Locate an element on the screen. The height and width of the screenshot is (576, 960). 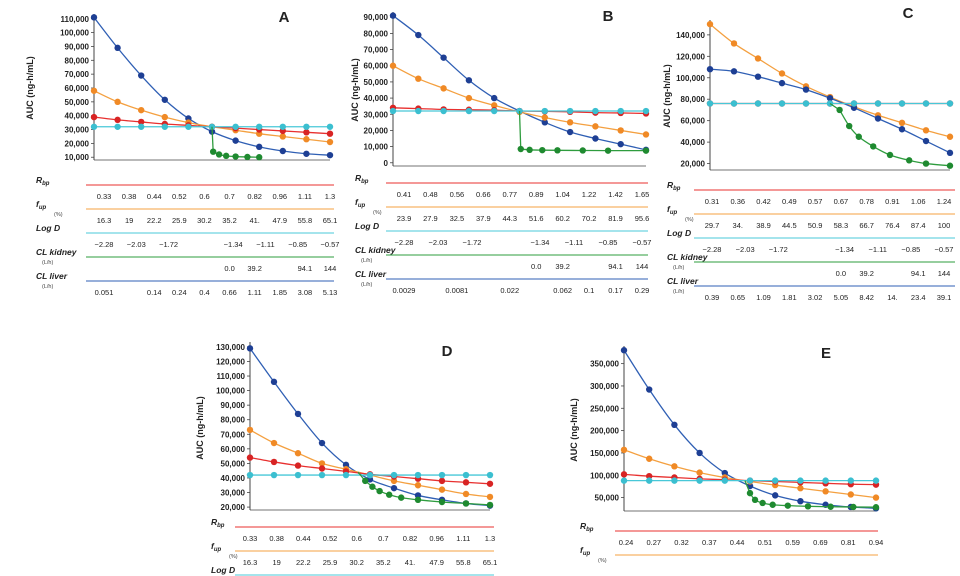
panel-a-axis-log-d: Log D −2.28 −2.03 −1.72 −1.34 −1.11 −0.85 −0.57 is located at coordinates (187, 236).